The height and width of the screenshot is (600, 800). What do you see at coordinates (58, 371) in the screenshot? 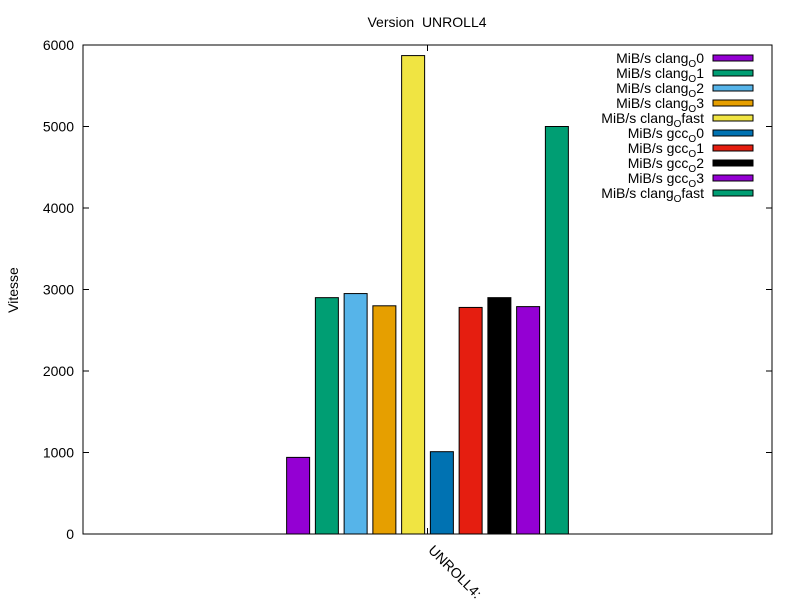
I see `y-tick-label: 2000` at bounding box center [58, 371].